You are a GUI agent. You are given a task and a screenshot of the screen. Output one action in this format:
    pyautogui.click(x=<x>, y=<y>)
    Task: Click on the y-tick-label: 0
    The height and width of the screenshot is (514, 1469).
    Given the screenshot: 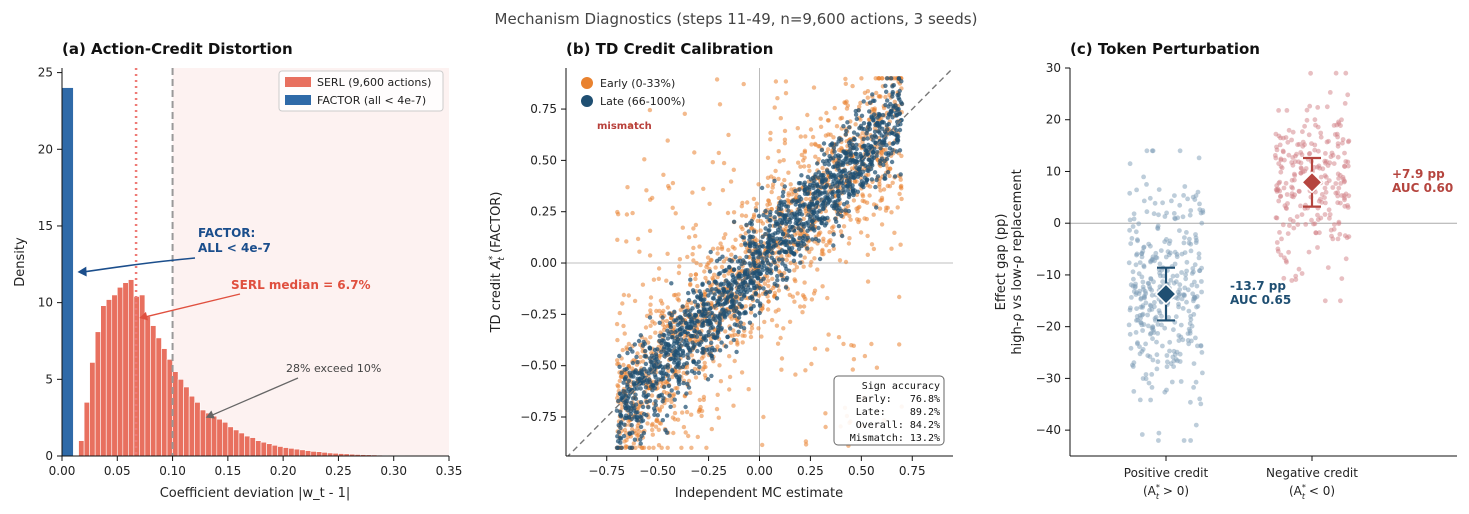 What is the action you would take?
    pyautogui.click(x=49, y=456)
    